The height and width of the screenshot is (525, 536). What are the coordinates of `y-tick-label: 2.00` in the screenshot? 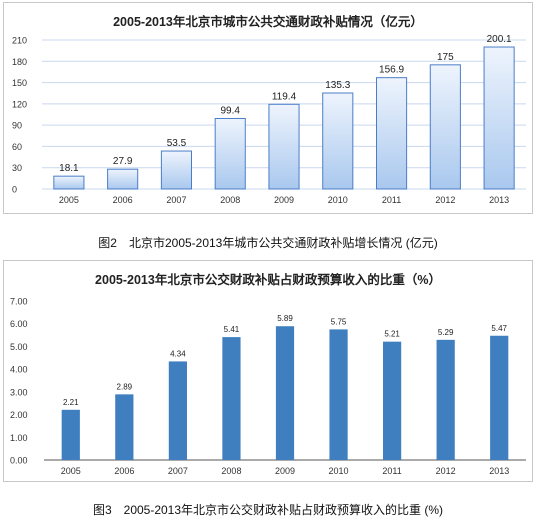 It's located at (19, 415).